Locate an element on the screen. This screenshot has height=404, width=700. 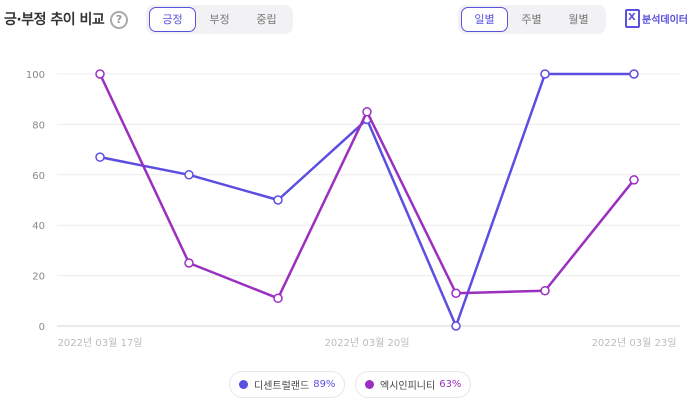
legend-item-series-1: 디센트럴랜드 89% is located at coordinates (287, 384).